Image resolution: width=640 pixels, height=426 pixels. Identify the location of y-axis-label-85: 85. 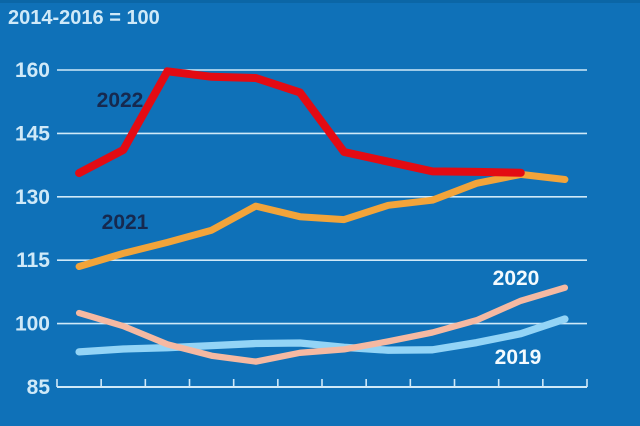
(39, 387).